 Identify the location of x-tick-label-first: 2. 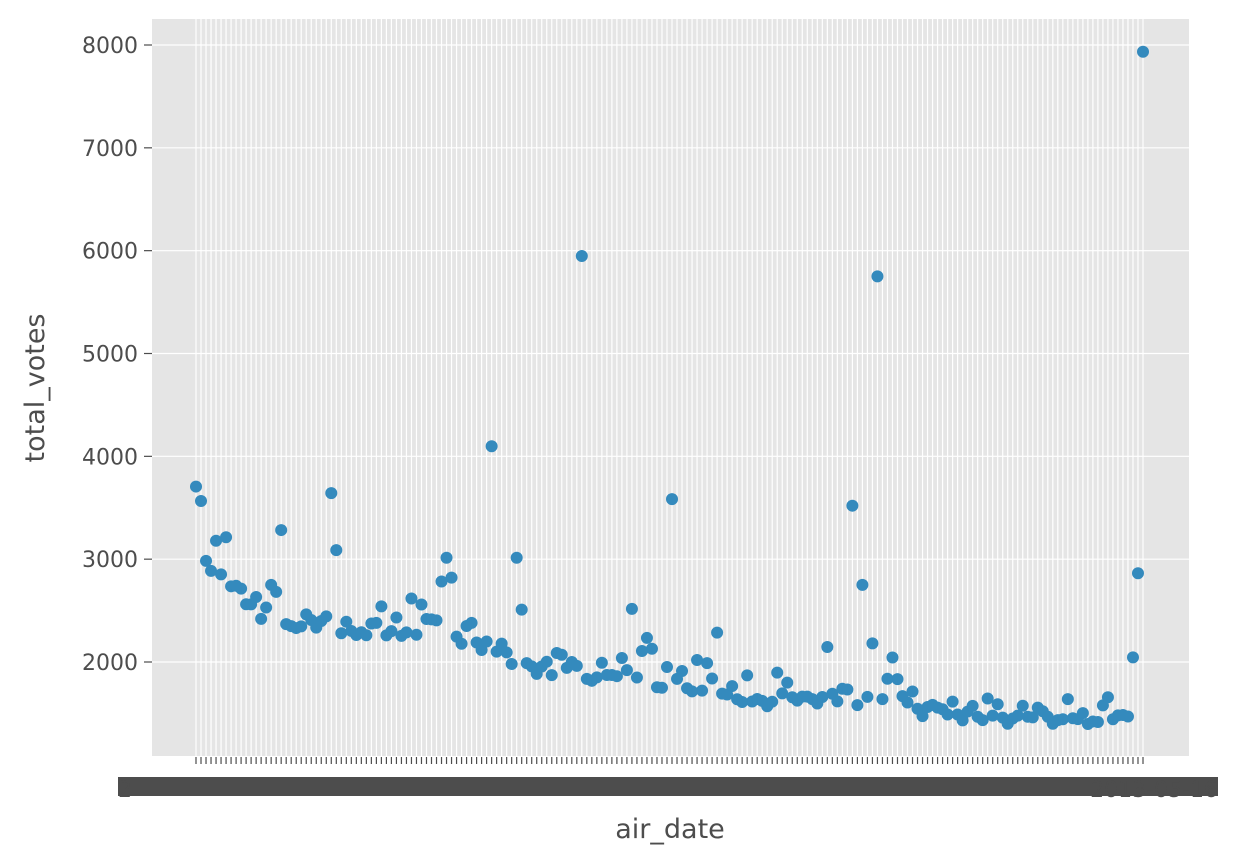
(125, 790).